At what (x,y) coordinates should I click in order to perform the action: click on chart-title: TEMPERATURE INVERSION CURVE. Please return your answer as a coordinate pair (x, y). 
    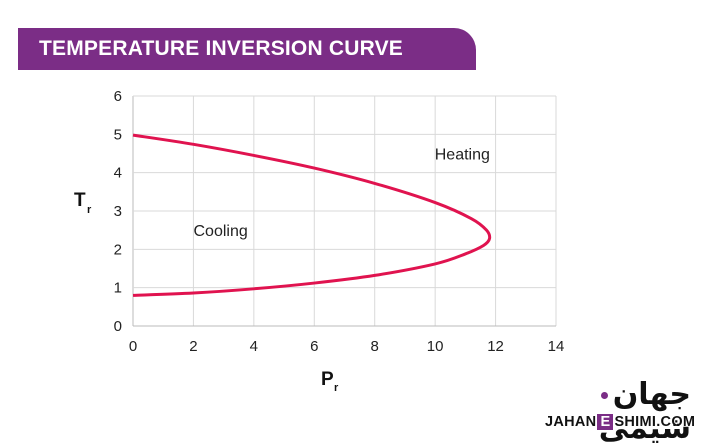
    Looking at the image, I should click on (221, 48).